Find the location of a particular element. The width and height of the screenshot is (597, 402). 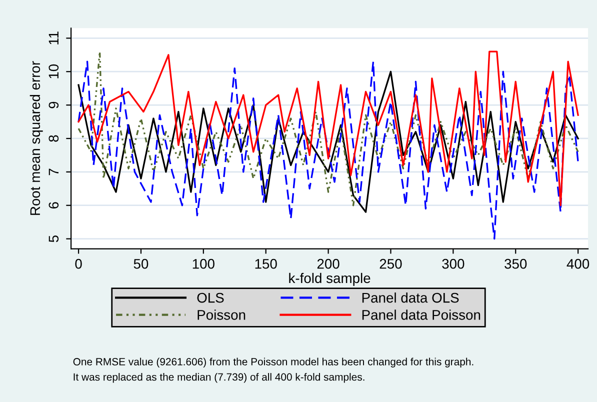

y-tick-label: 10 is located at coordinates (53, 71).